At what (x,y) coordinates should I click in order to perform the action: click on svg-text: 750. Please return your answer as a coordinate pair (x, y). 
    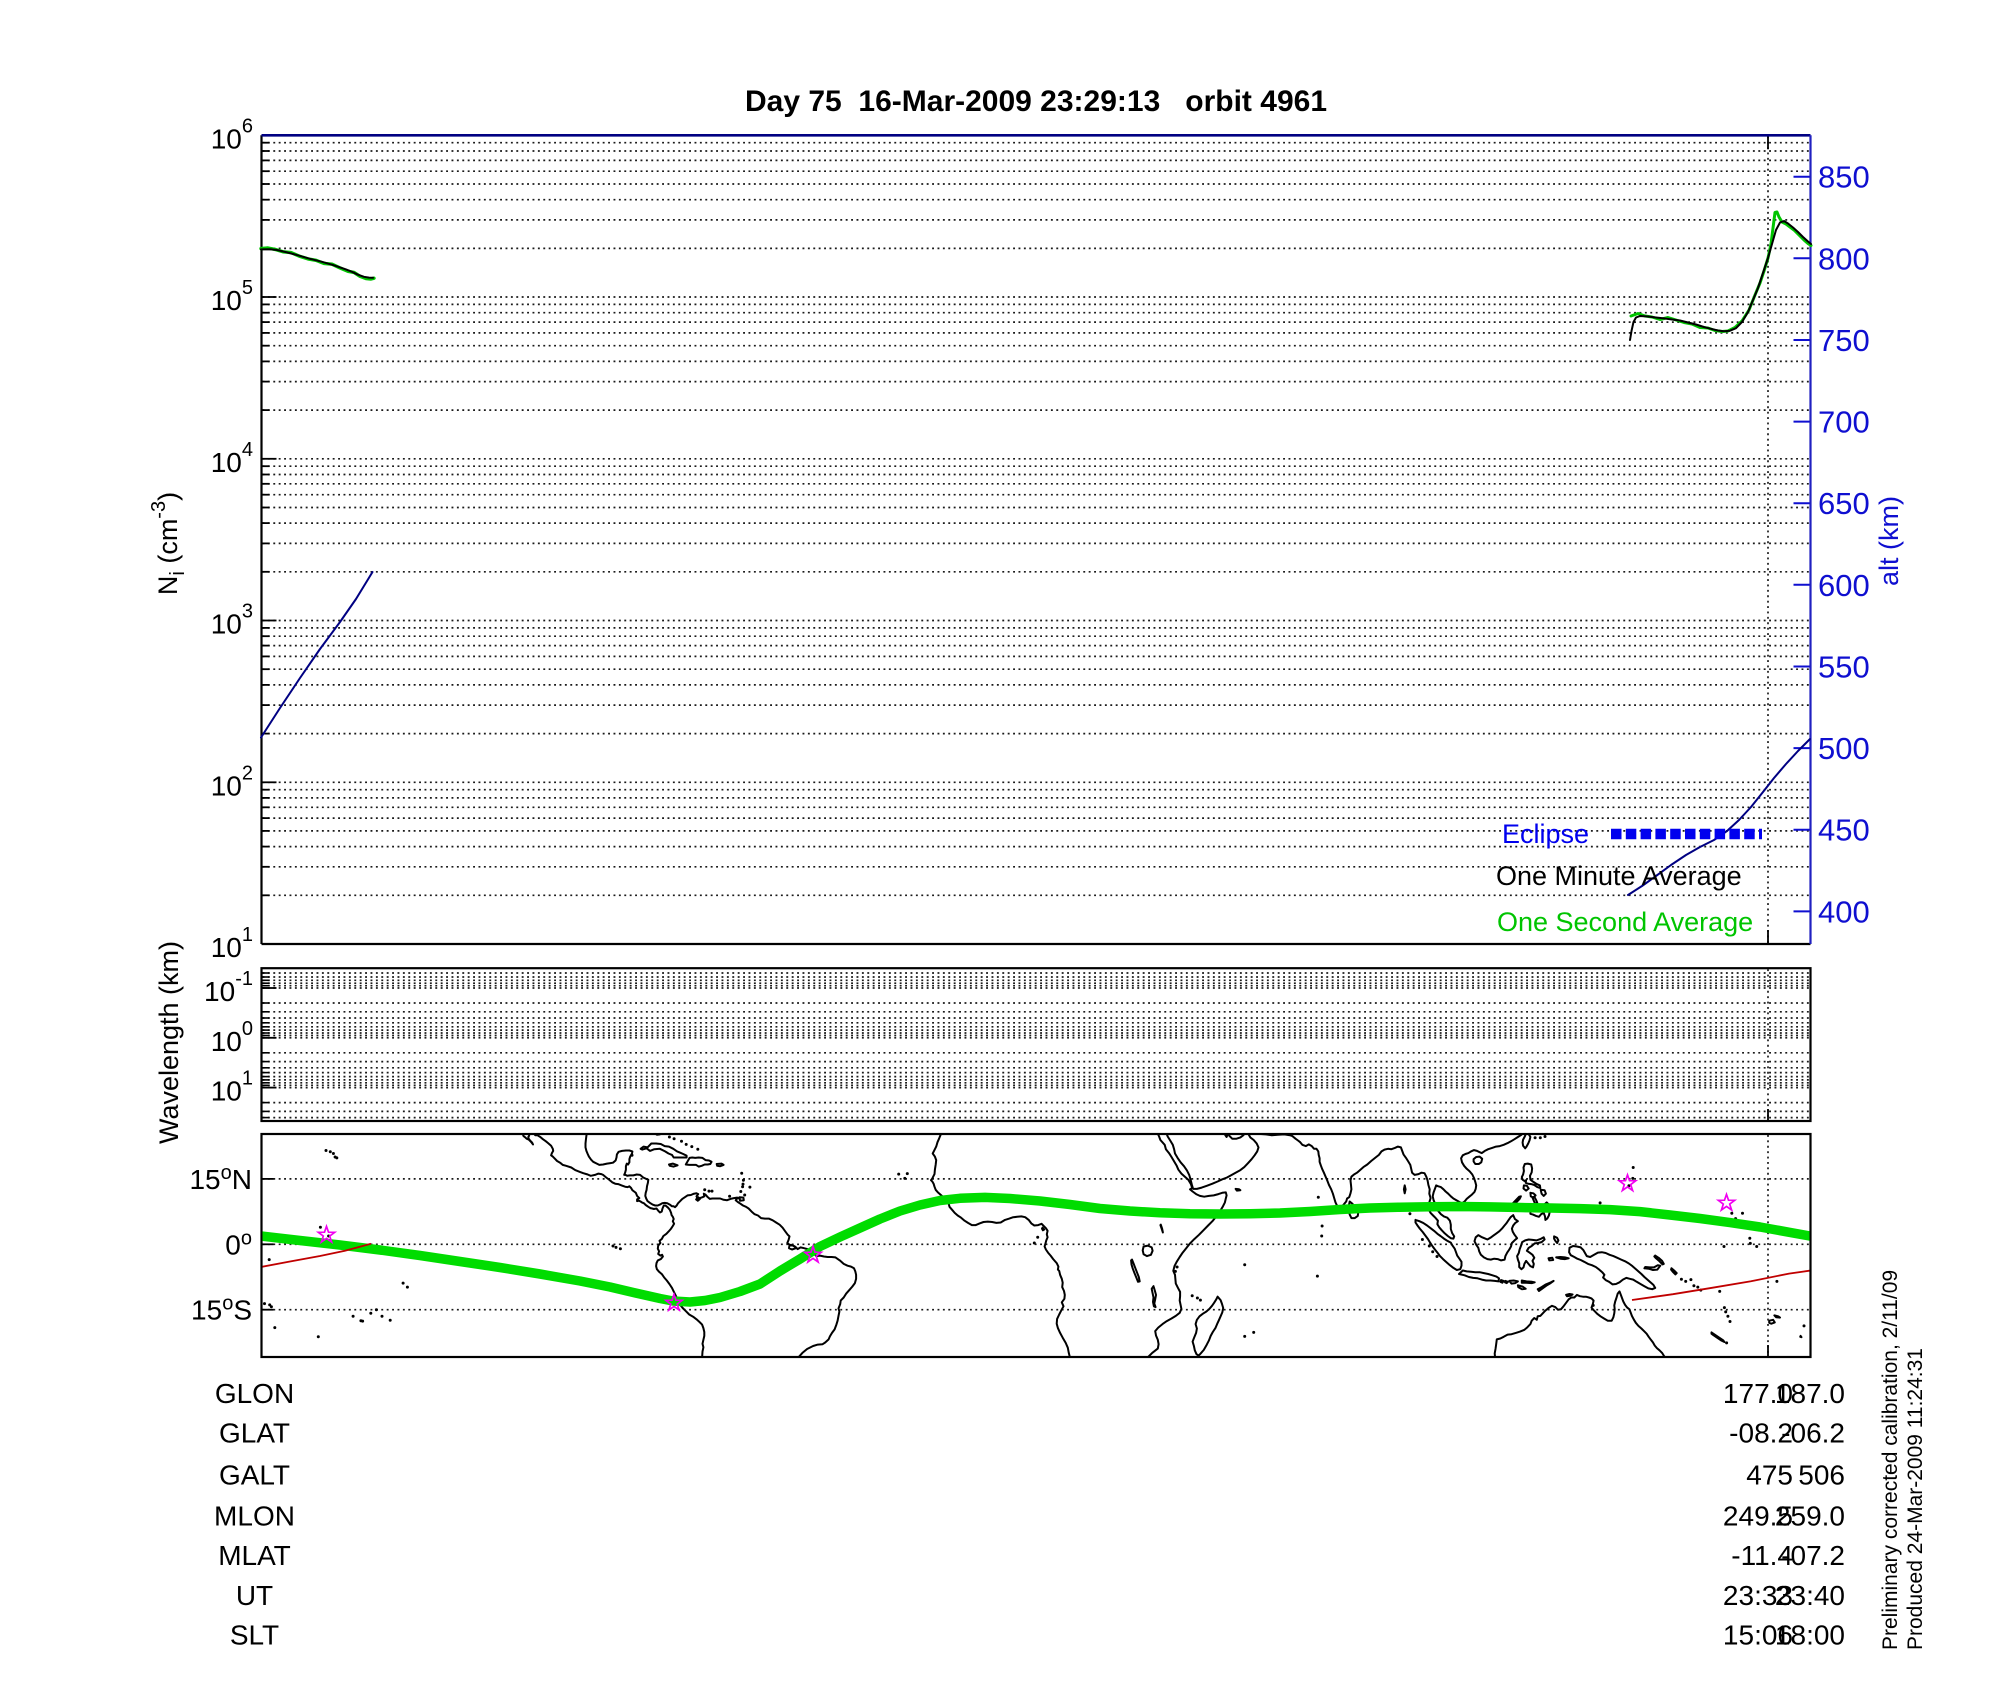
    Looking at the image, I should click on (1844, 340).